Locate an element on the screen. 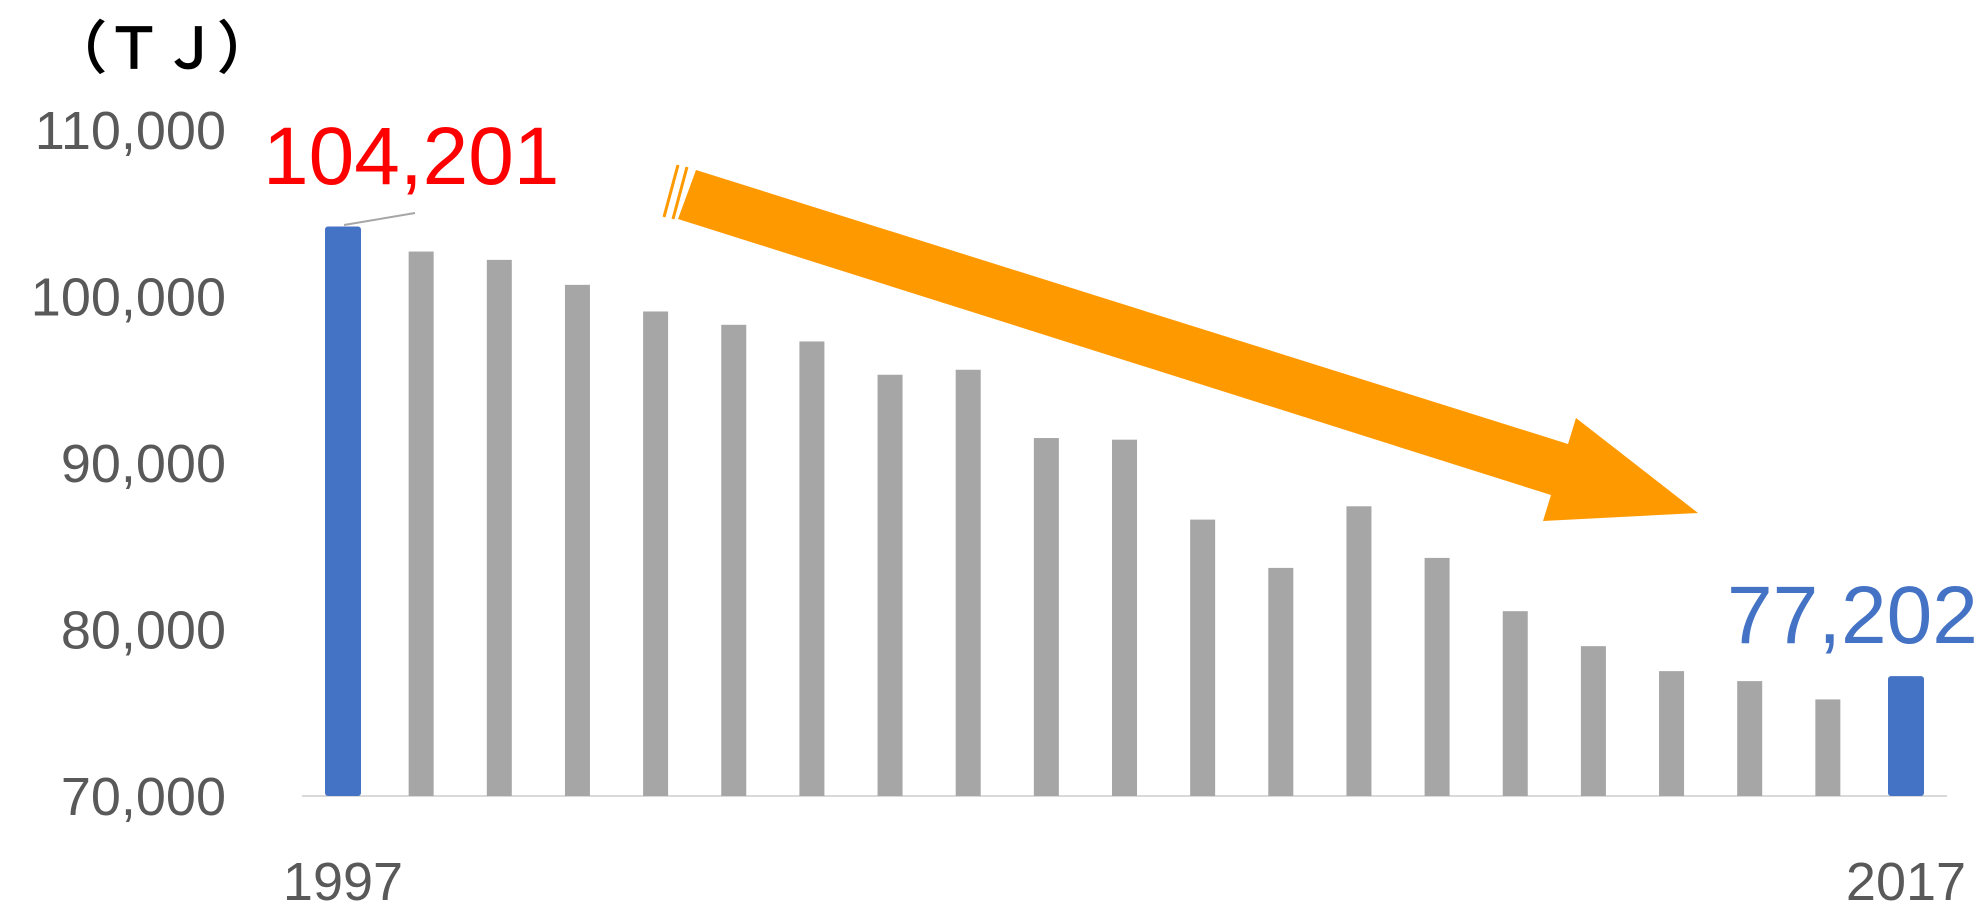 The height and width of the screenshot is (906, 1986). bar-2017 is located at coordinates (1906, 736).